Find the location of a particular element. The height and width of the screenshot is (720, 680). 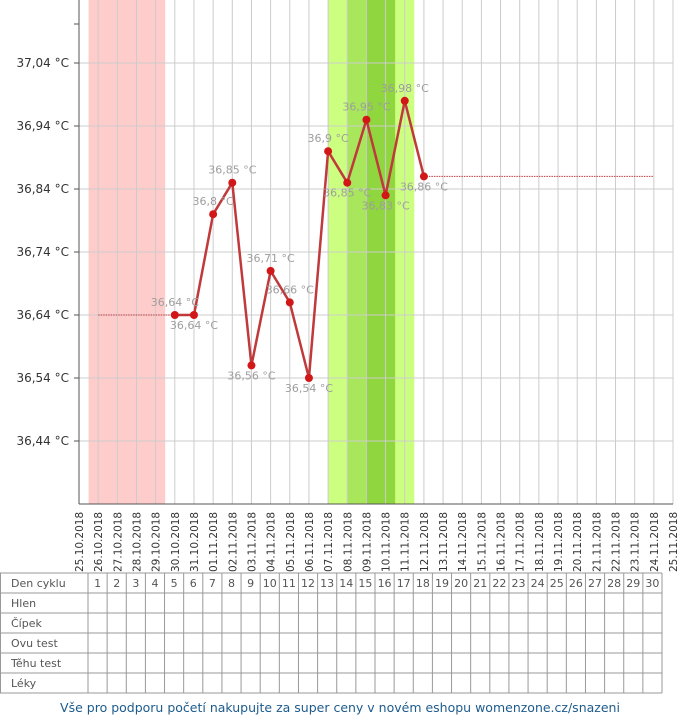

series-line is located at coordinates (300, 239).